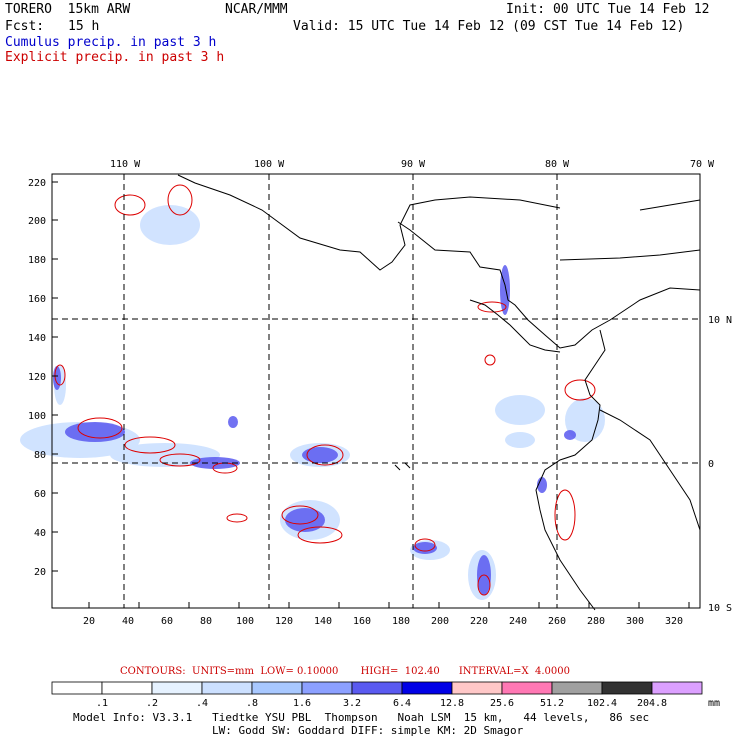 Image resolution: width=740 pixels, height=740 pixels. Describe the element at coordinates (37, 416) in the screenshot. I see `grid-y-label: 100` at that location.